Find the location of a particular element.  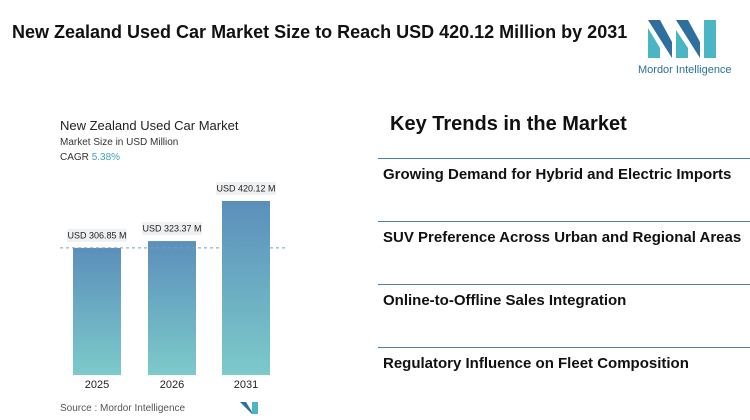

x-tick-label: 2025 is located at coordinates (97, 385).